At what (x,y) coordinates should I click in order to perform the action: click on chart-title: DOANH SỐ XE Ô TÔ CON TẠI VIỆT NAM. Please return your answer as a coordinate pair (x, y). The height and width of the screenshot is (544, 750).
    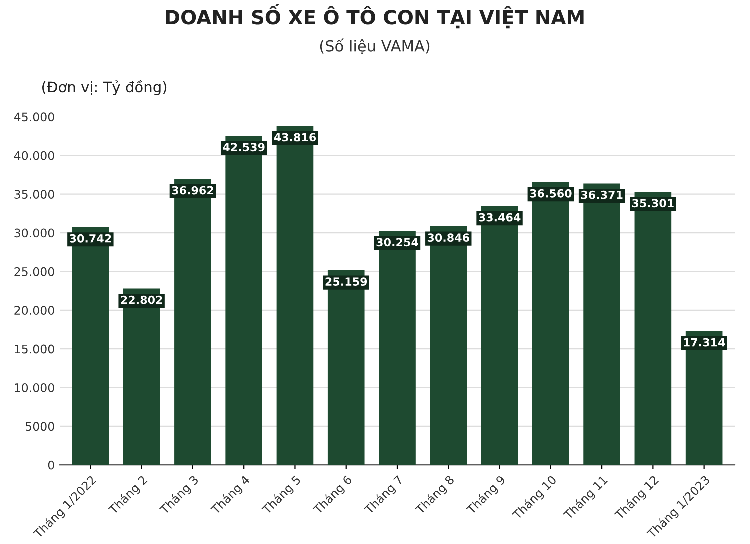
    Looking at the image, I should click on (375, 16).